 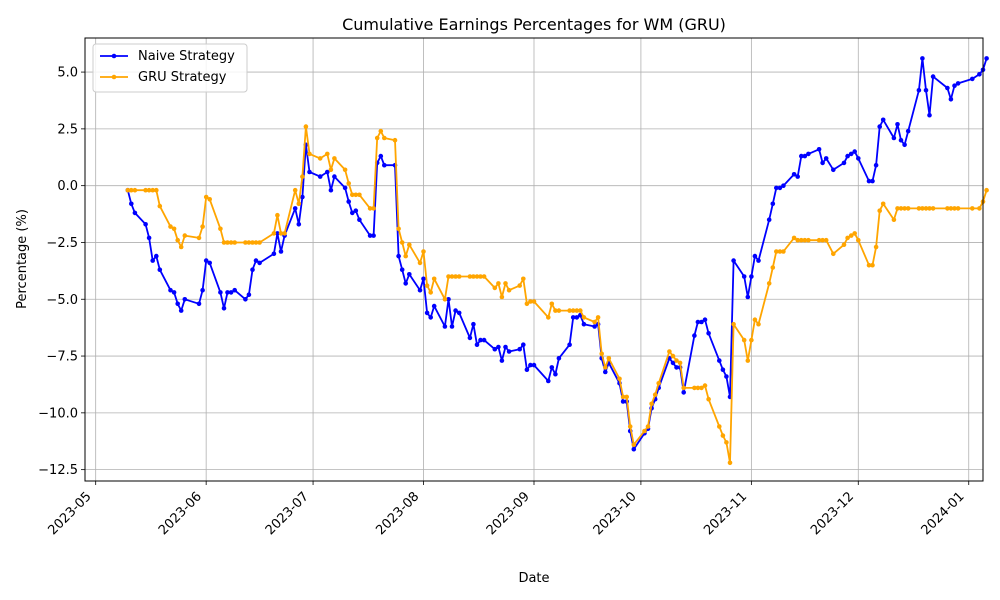 I want to click on y-tick-label: −5.0, so click(x=62, y=300).